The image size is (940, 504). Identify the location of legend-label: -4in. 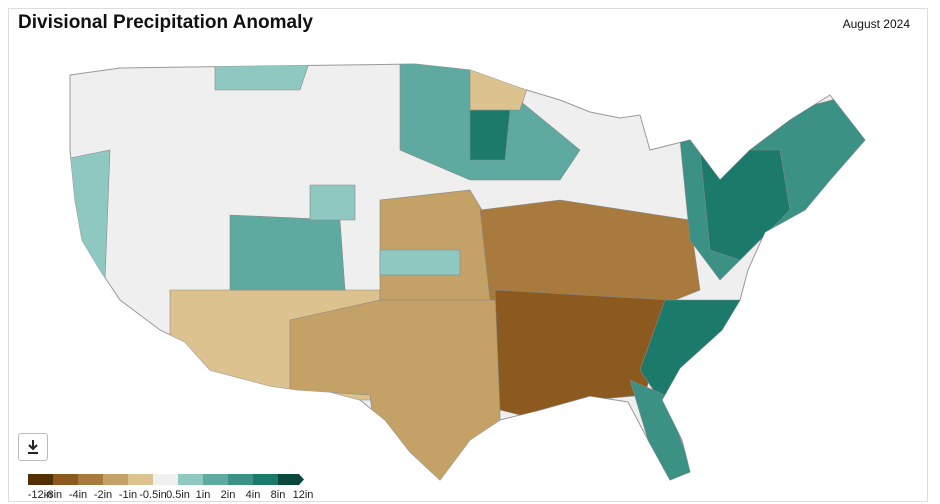
(78, 495).